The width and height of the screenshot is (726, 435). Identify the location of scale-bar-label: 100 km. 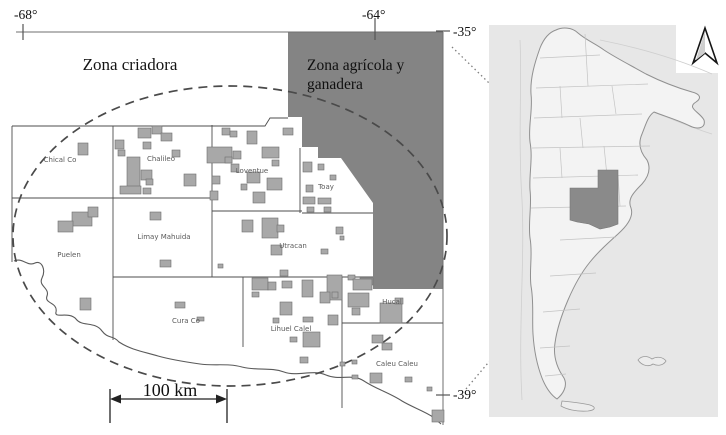
(170, 390).